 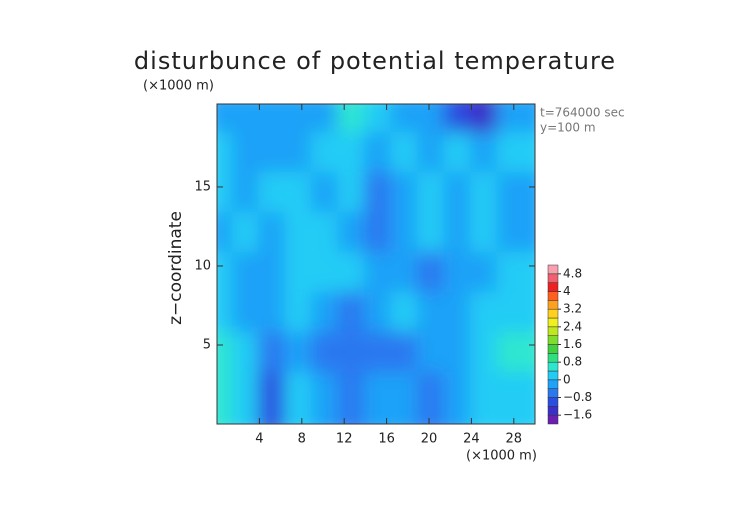 I want to click on x-tick-label: 20, so click(x=429, y=439).